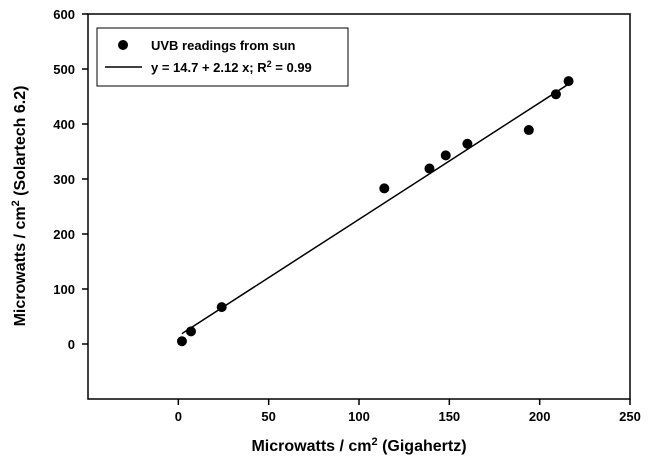 The width and height of the screenshot is (650, 464). I want to click on x-tick-label: 250, so click(630, 416).